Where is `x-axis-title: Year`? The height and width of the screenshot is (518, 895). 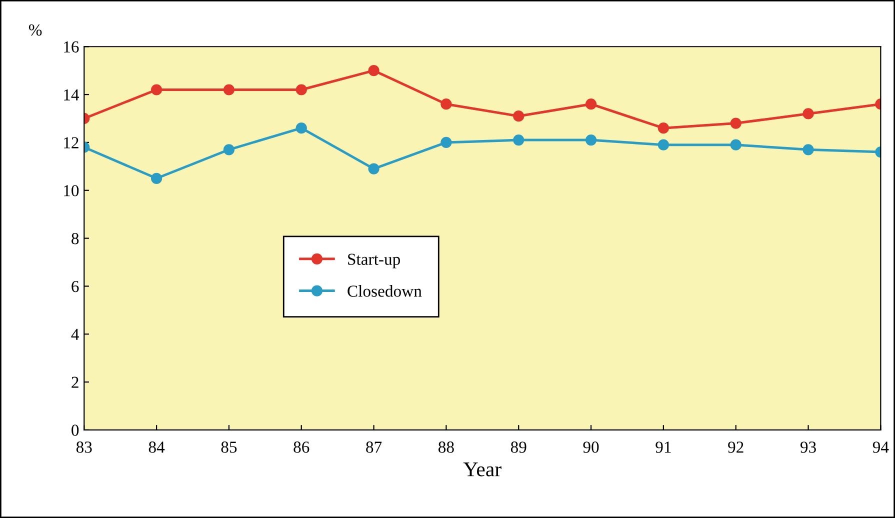 x-axis-title: Year is located at coordinates (482, 469).